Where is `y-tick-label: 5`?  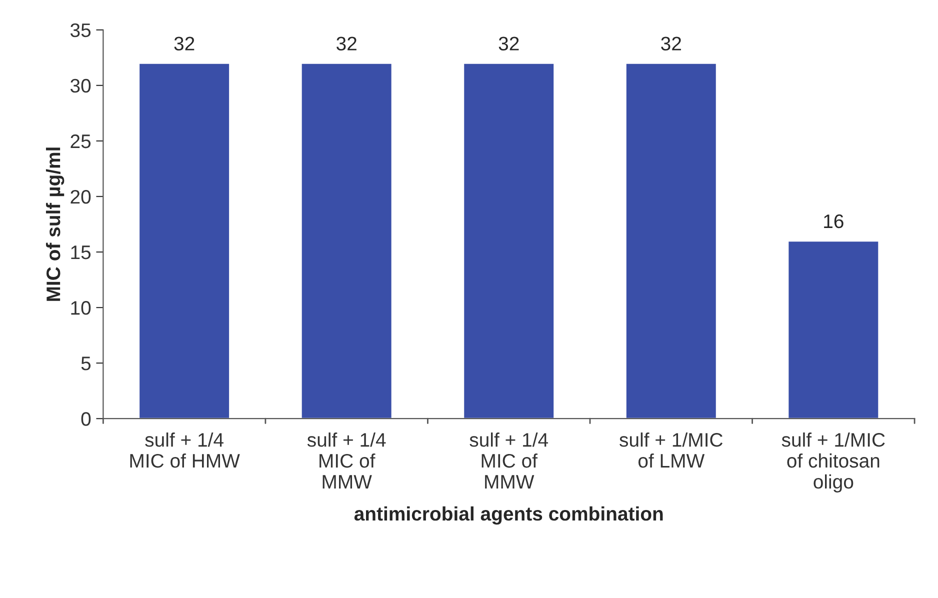 y-tick-label: 5 is located at coordinates (86, 363).